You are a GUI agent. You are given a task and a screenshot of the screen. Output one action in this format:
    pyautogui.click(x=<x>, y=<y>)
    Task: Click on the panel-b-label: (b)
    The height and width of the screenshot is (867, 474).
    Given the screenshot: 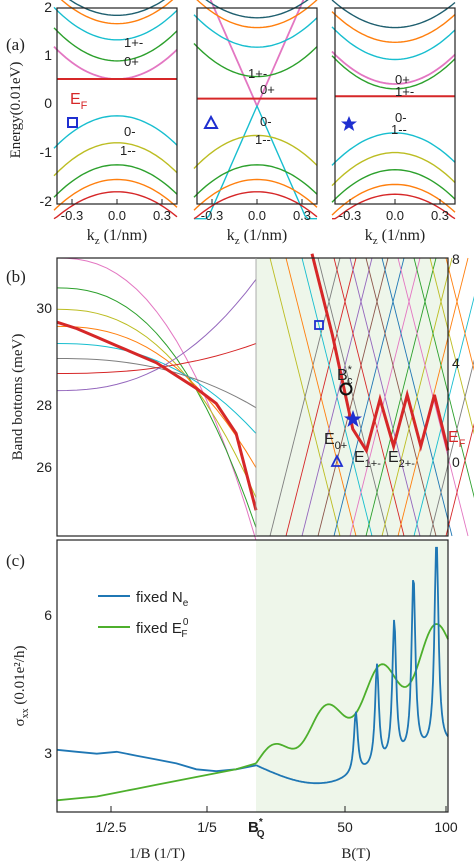 What is the action you would take?
    pyautogui.click(x=16, y=276)
    